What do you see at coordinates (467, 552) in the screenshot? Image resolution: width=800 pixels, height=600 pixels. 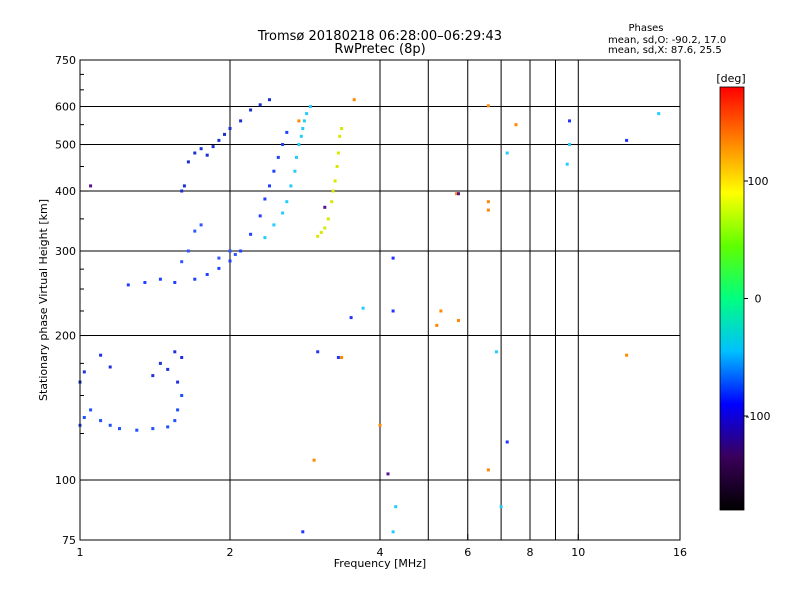 I see `x-tick-label: 6` at bounding box center [467, 552].